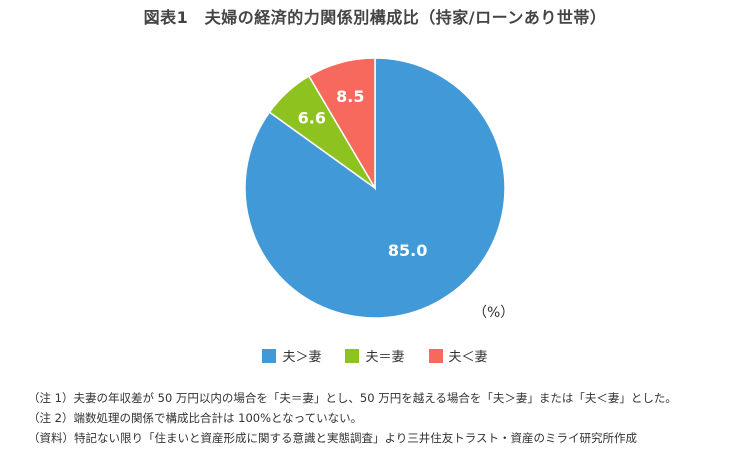 This screenshot has width=750, height=453. What do you see at coordinates (302, 357) in the screenshot?
I see `legend-label: 夫＞妻` at bounding box center [302, 357].